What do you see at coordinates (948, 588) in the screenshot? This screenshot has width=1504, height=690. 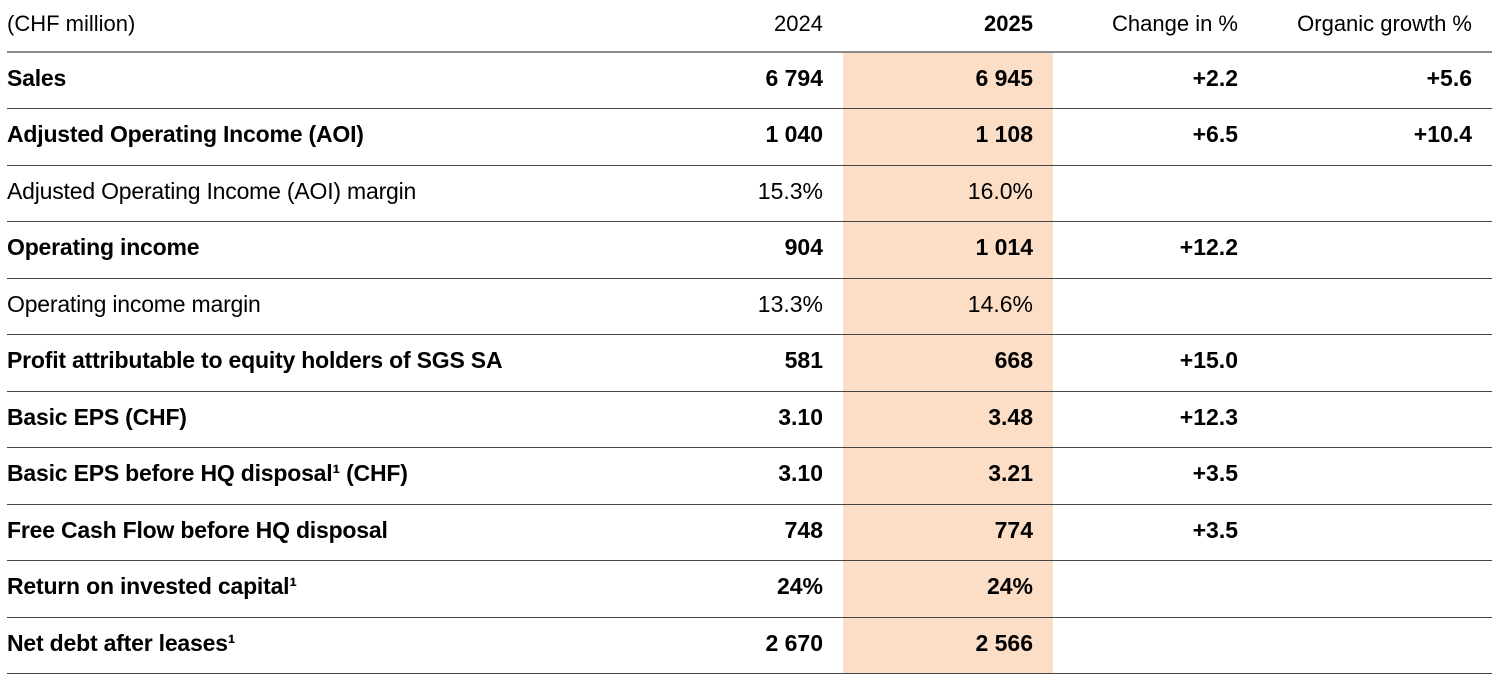 I see `value-2025: 24%` at bounding box center [948, 588].